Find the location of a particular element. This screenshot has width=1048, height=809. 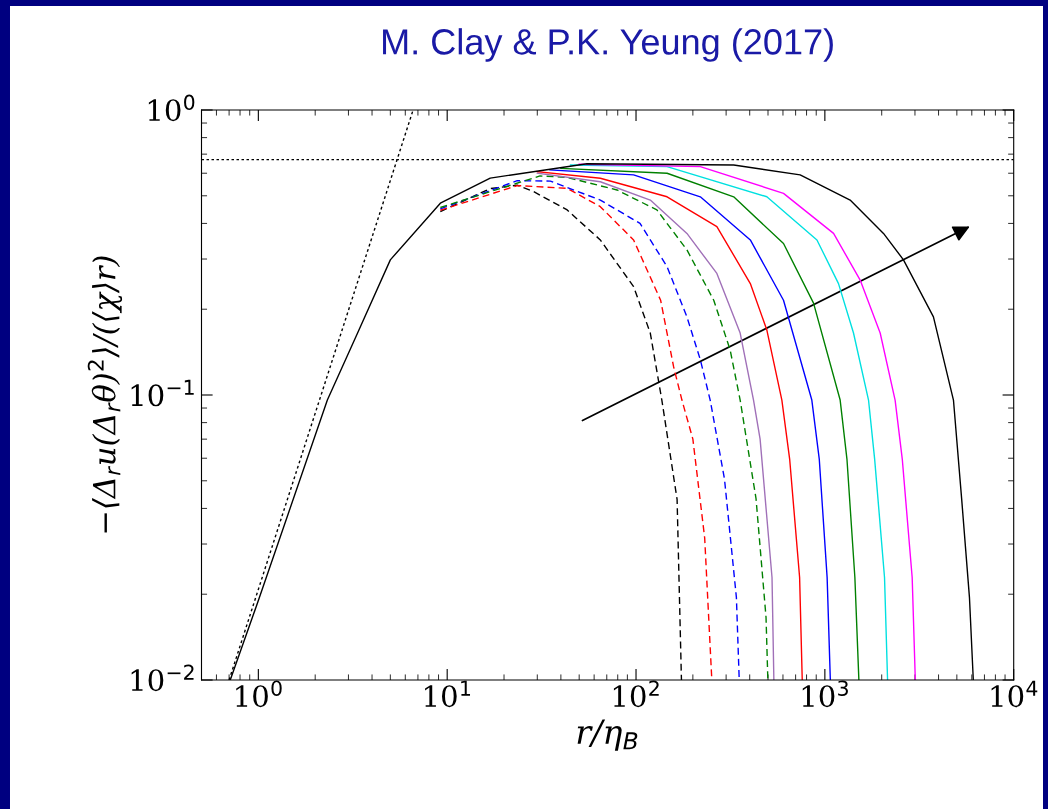

x-tick-label: 10$^{4}$ is located at coordinates (1014, 694).